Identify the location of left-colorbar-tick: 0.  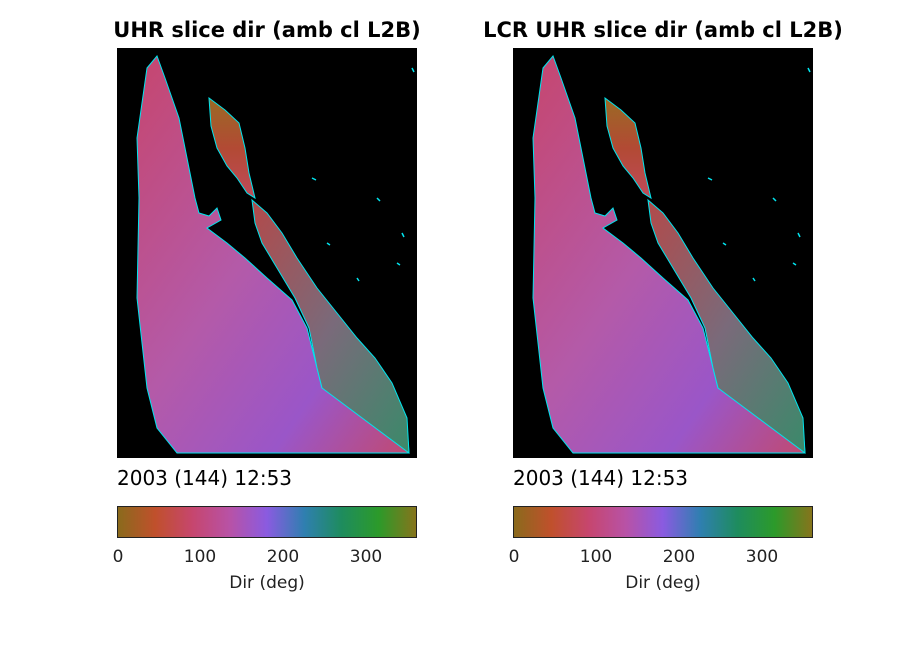
(118, 557).